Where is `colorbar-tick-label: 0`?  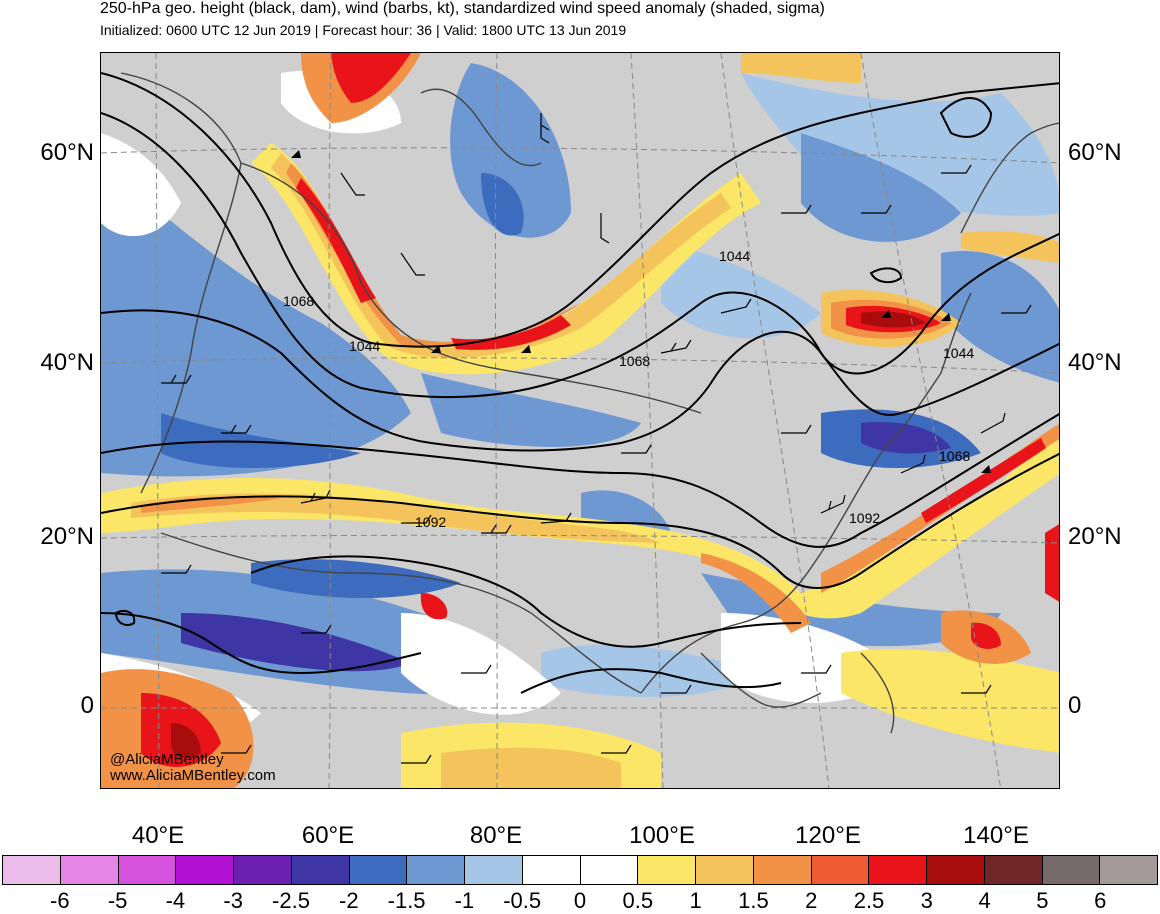 colorbar-tick-label: 0 is located at coordinates (580, 900).